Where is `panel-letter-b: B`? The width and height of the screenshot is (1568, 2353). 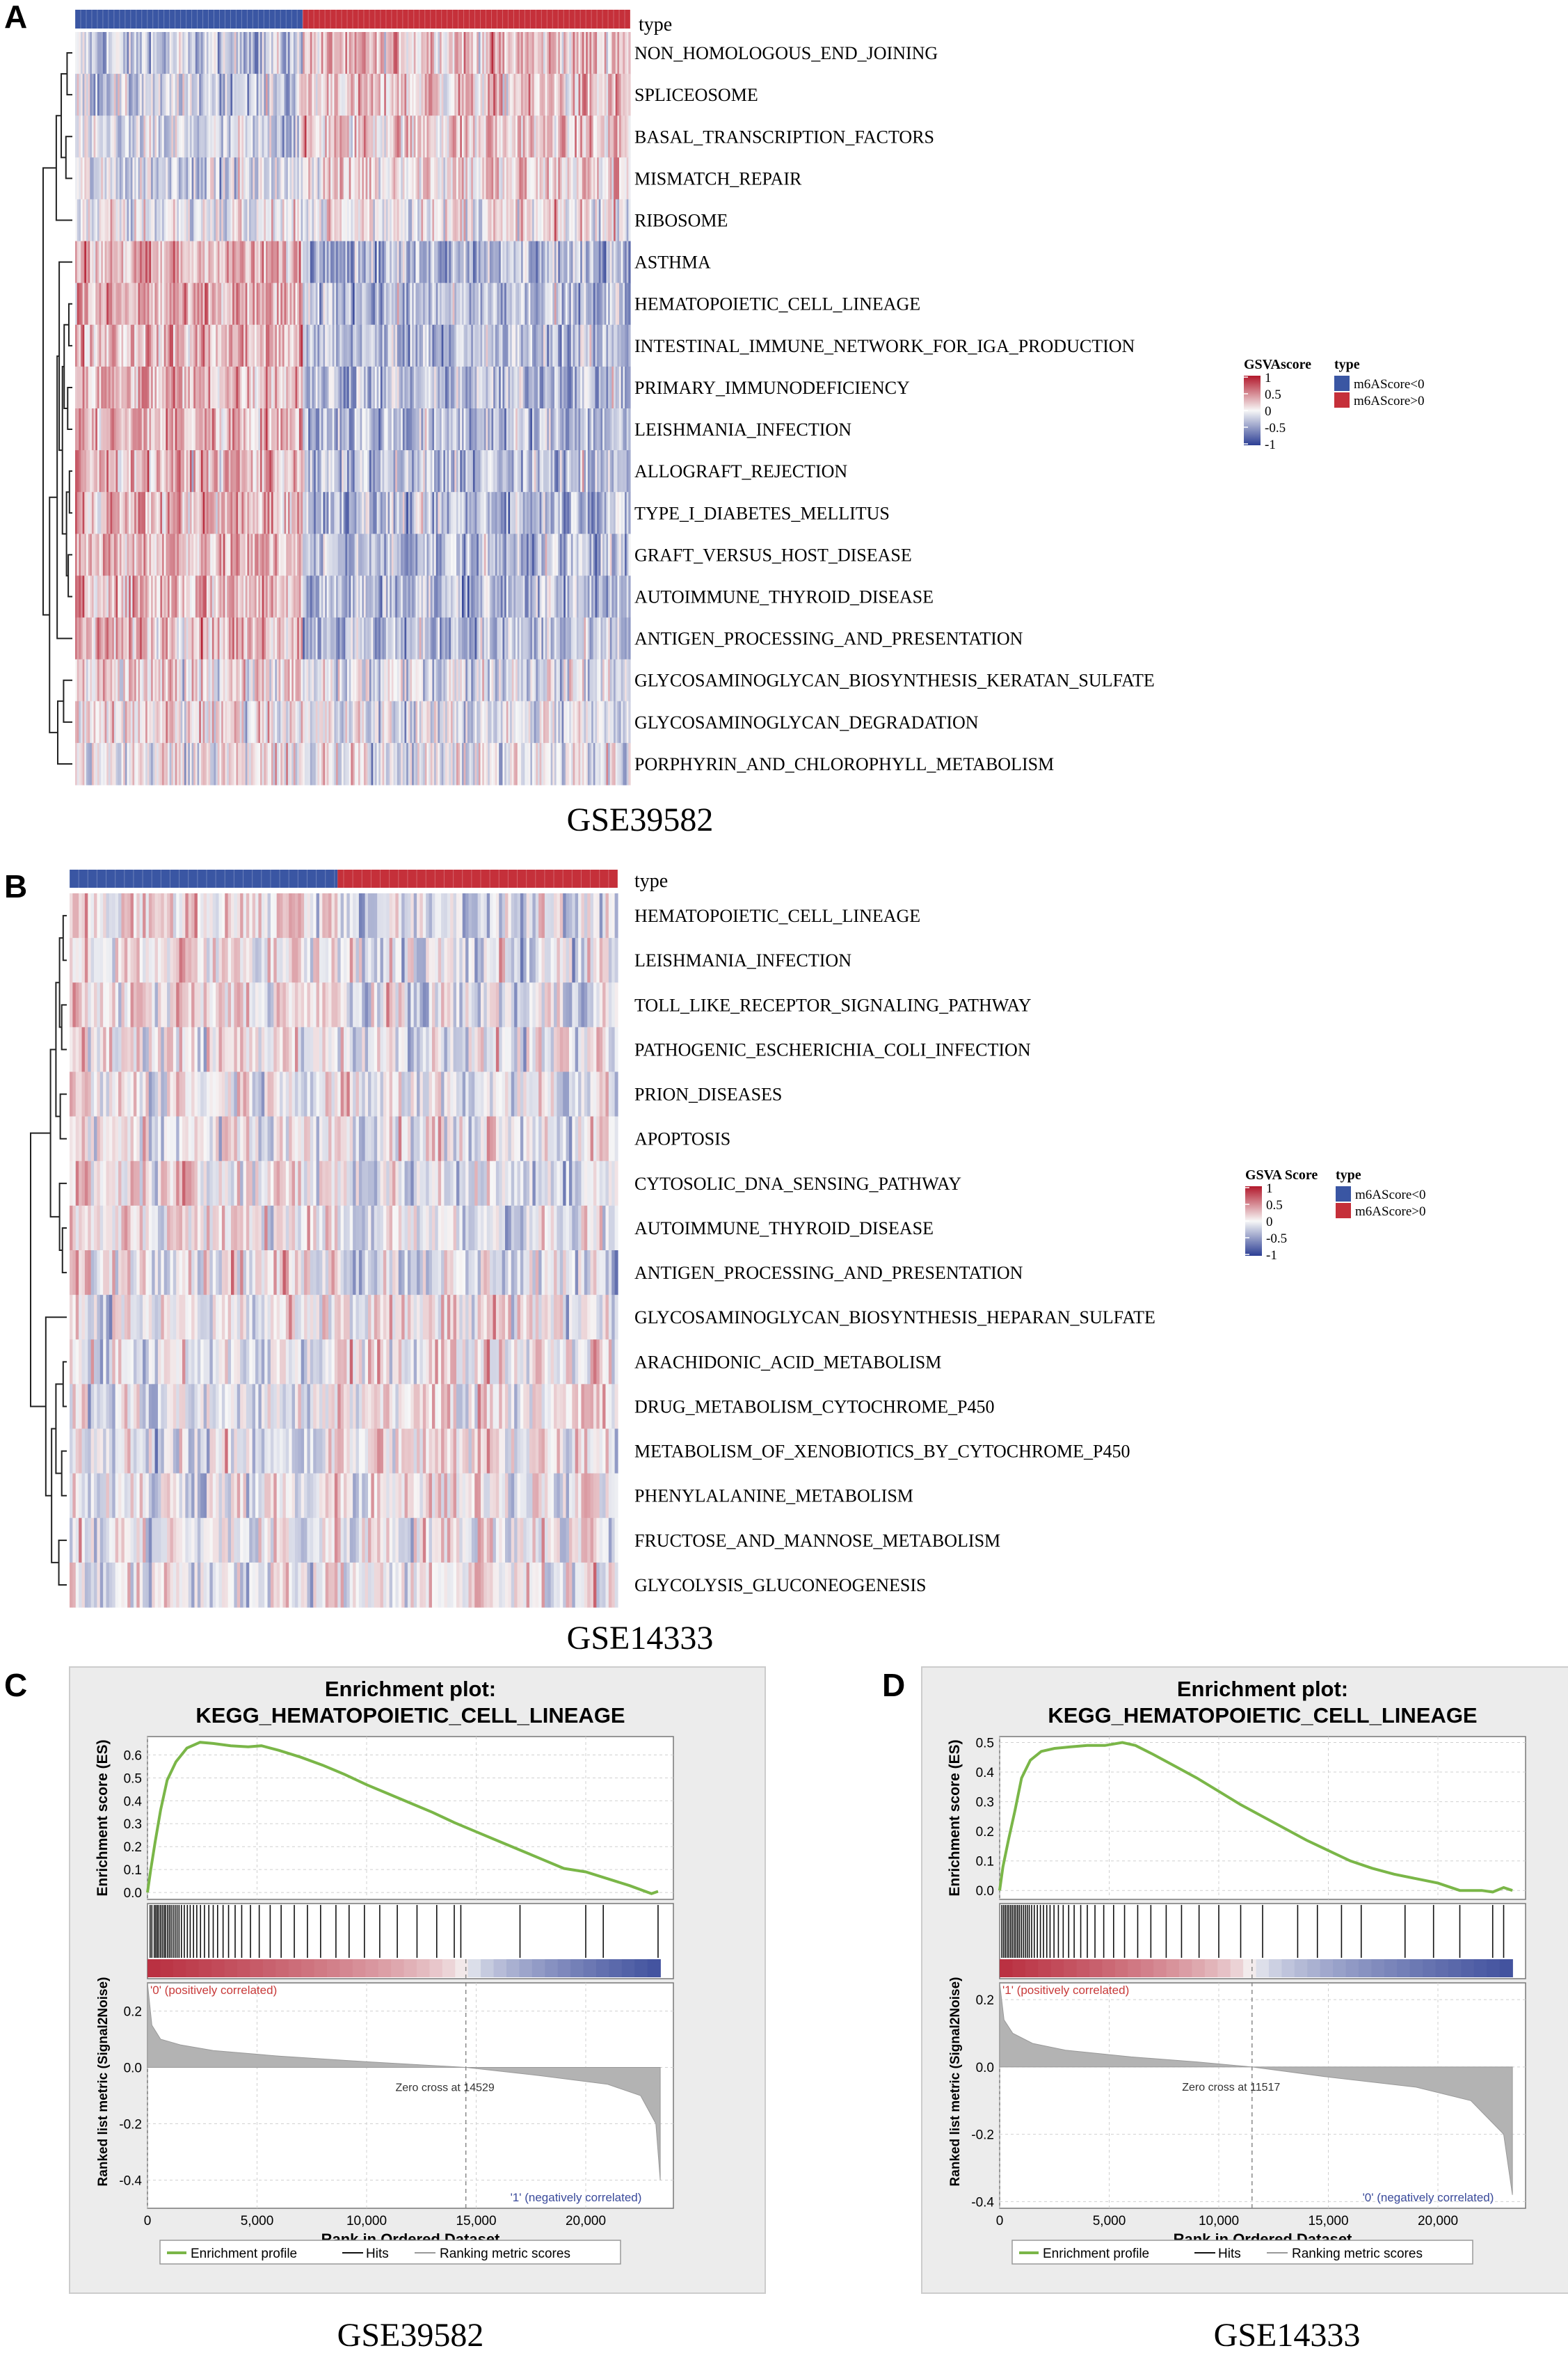
panel-letter-b: B is located at coordinates (15, 886).